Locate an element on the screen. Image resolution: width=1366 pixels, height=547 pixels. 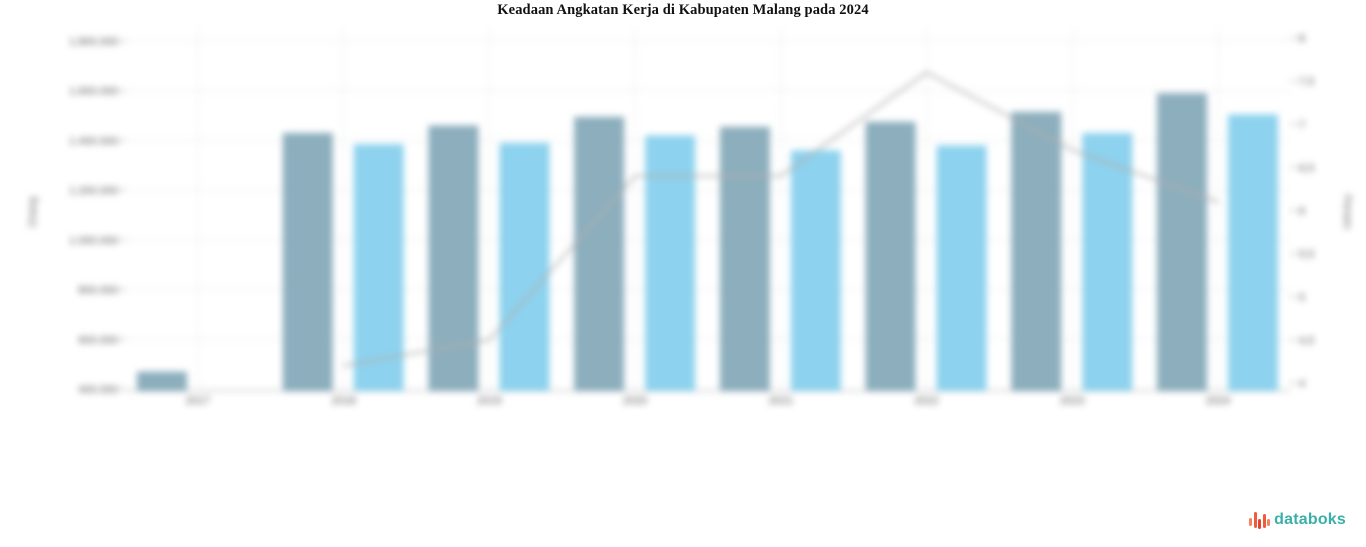
right-tick-label: 4 is located at coordinates (1302, 384).